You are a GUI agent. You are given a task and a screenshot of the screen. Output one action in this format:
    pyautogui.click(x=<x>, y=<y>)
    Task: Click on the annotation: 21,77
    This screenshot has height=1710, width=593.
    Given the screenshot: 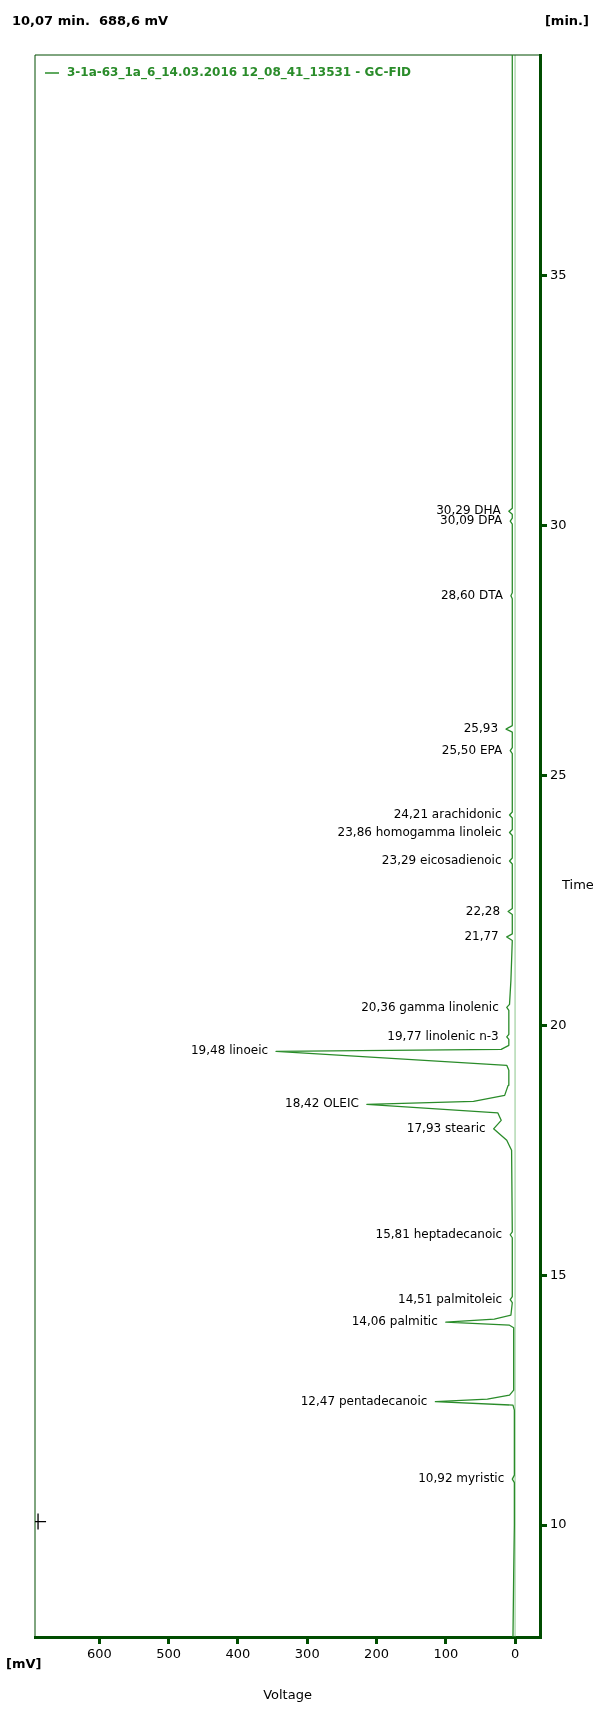 What is the action you would take?
    pyautogui.click(x=481, y=936)
    